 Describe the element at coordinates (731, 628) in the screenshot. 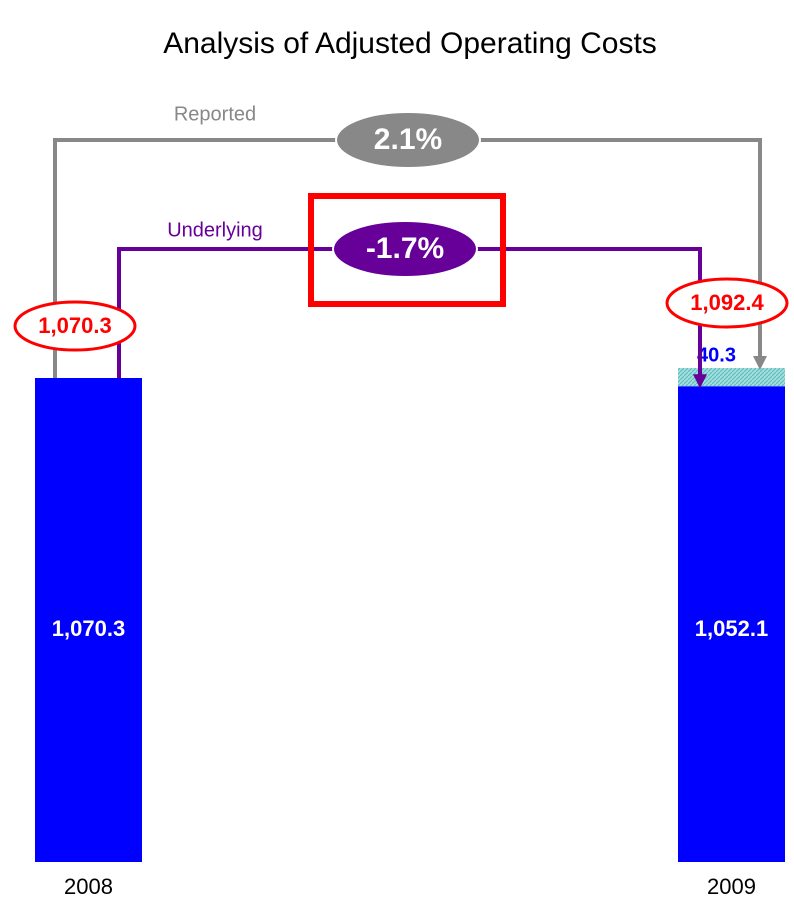

I see `value-label: 1,052.1` at that location.